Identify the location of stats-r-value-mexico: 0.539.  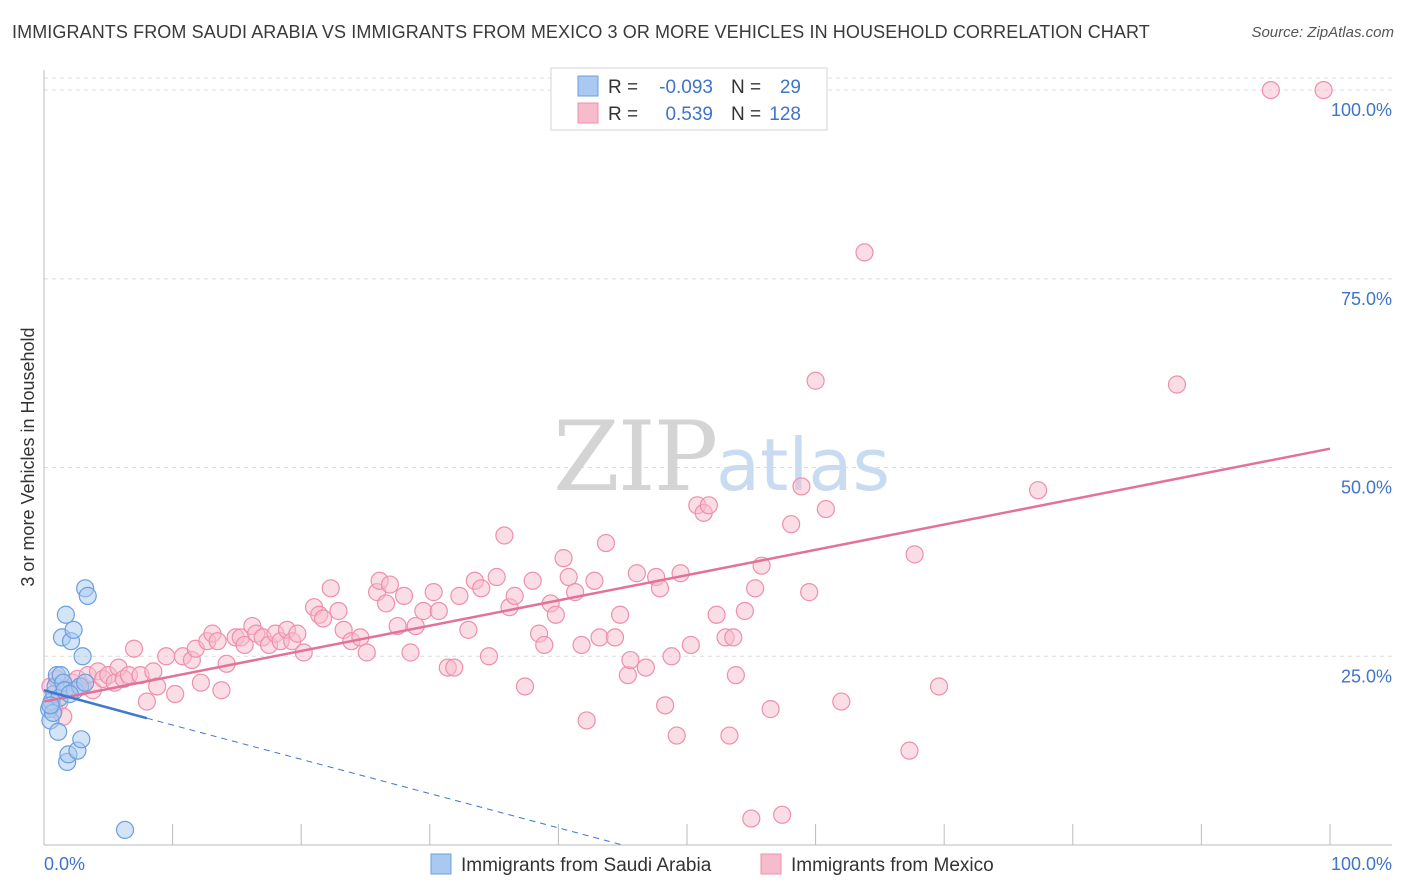
(689, 114).